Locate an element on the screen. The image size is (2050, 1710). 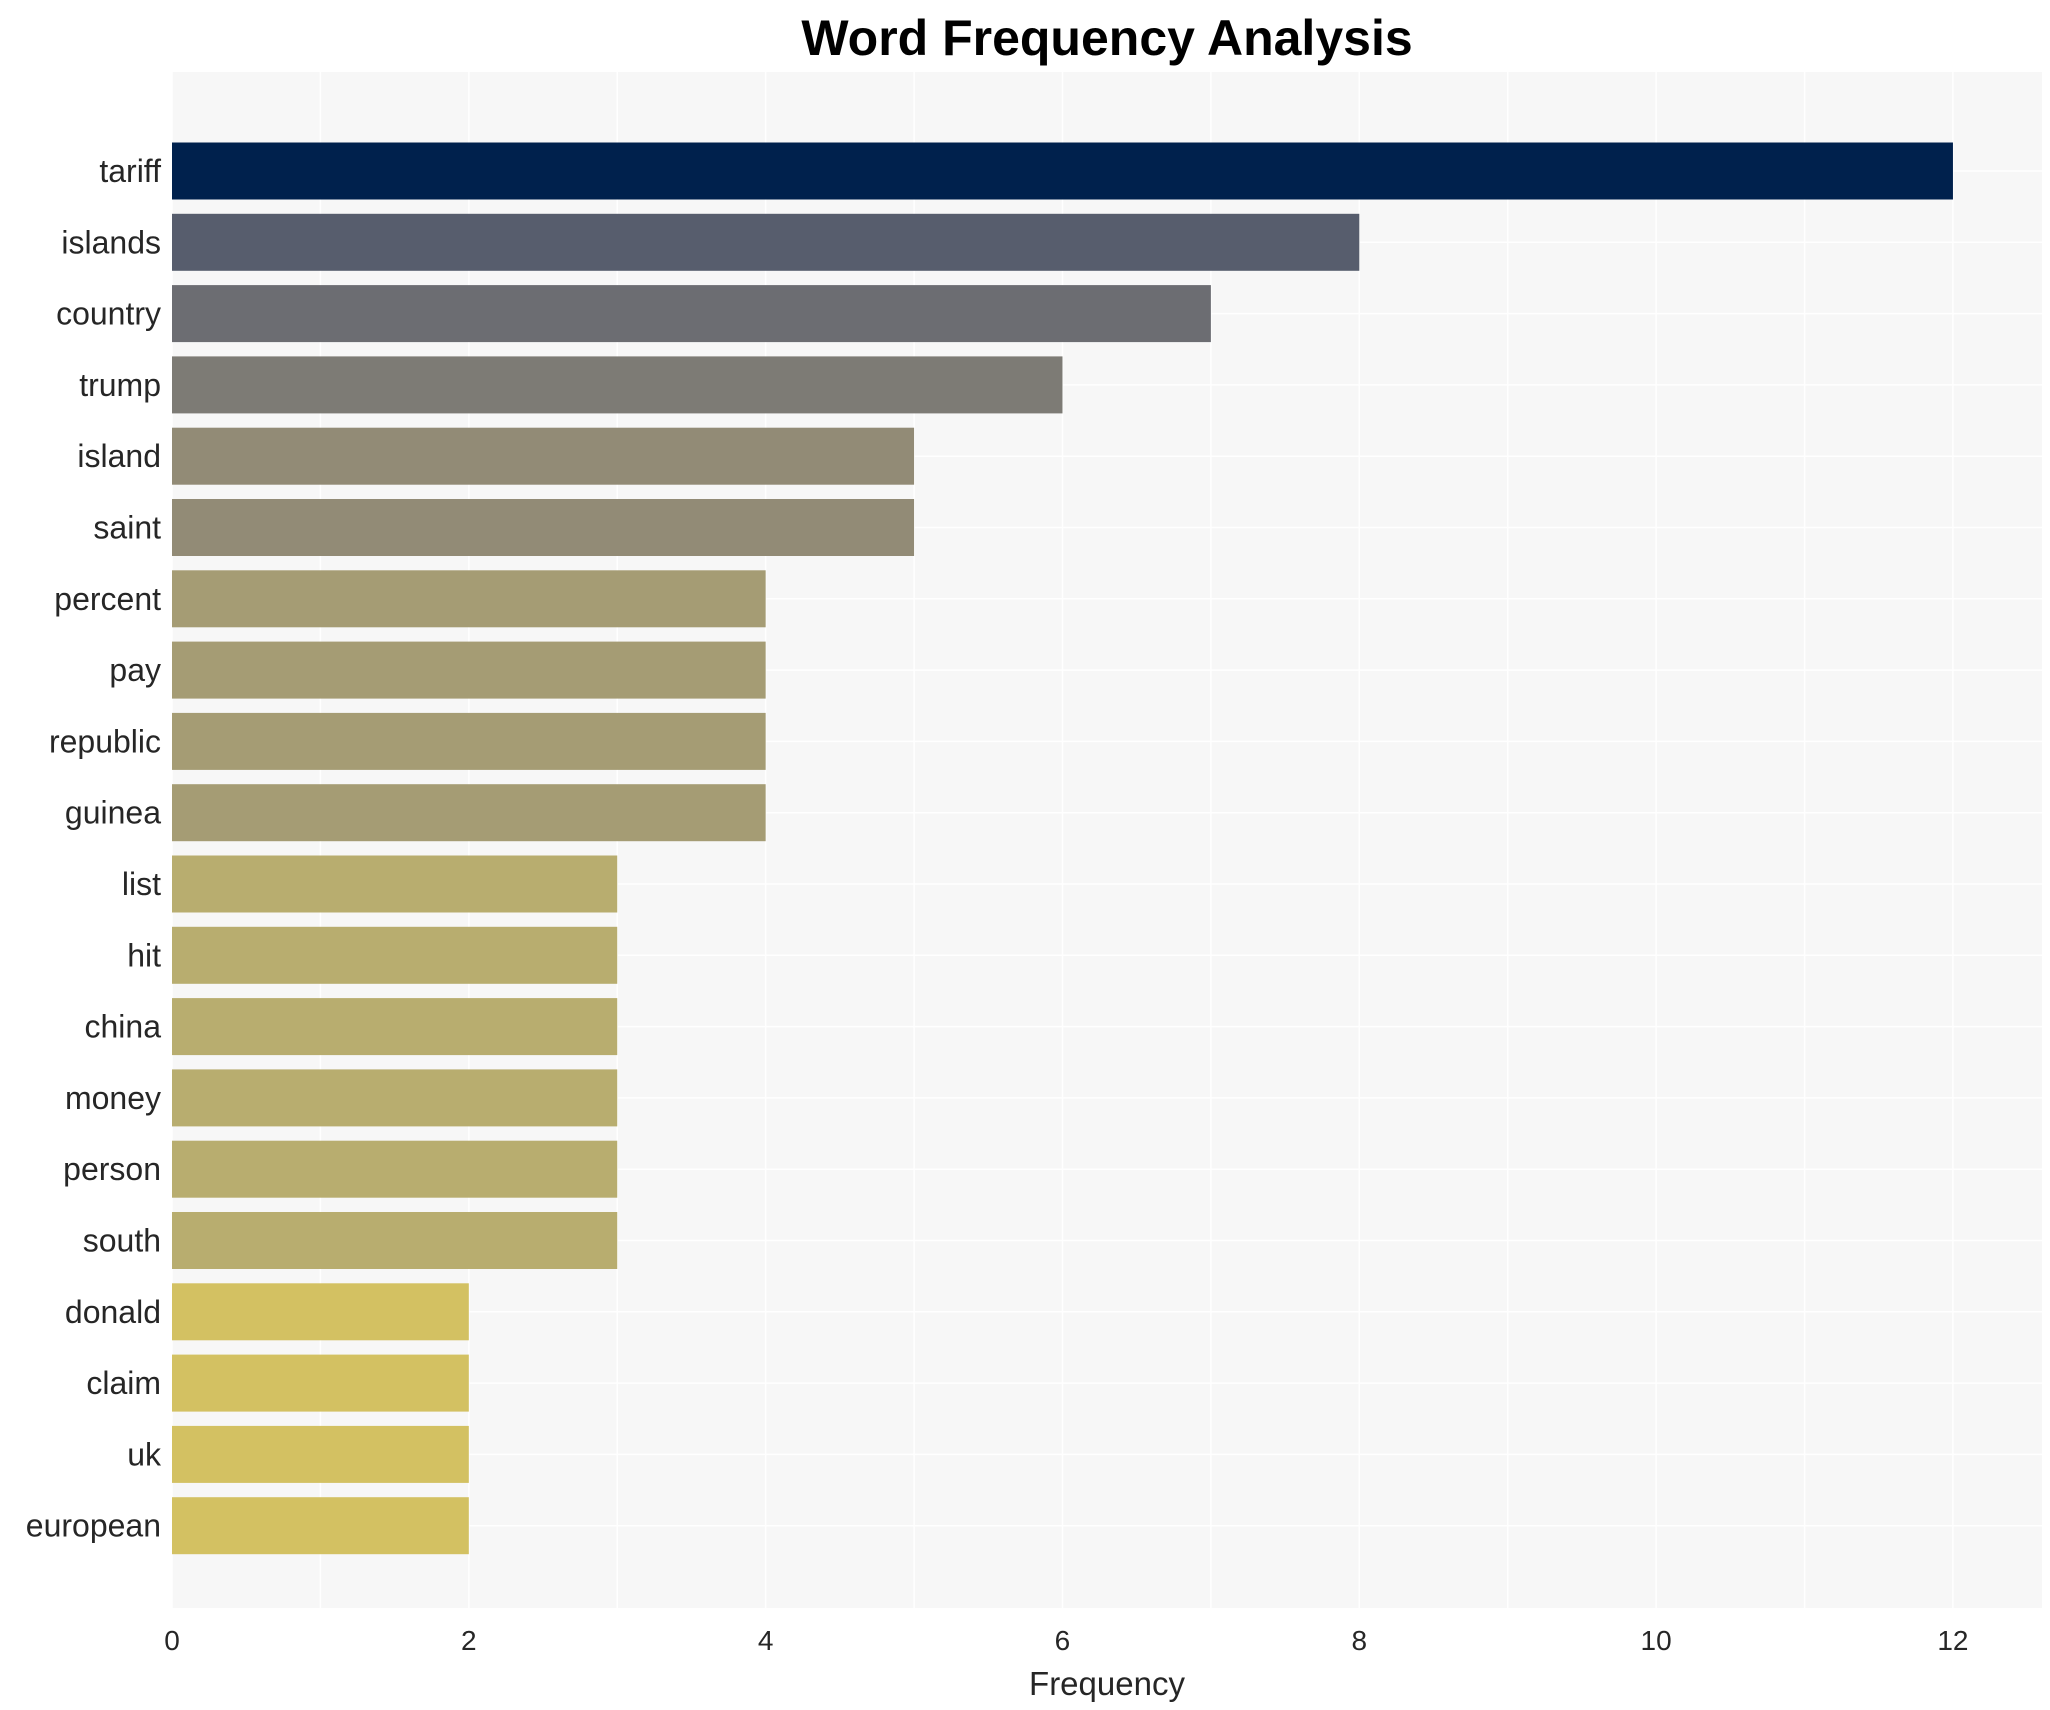
category-label-trump: trump is located at coordinates (120, 385).